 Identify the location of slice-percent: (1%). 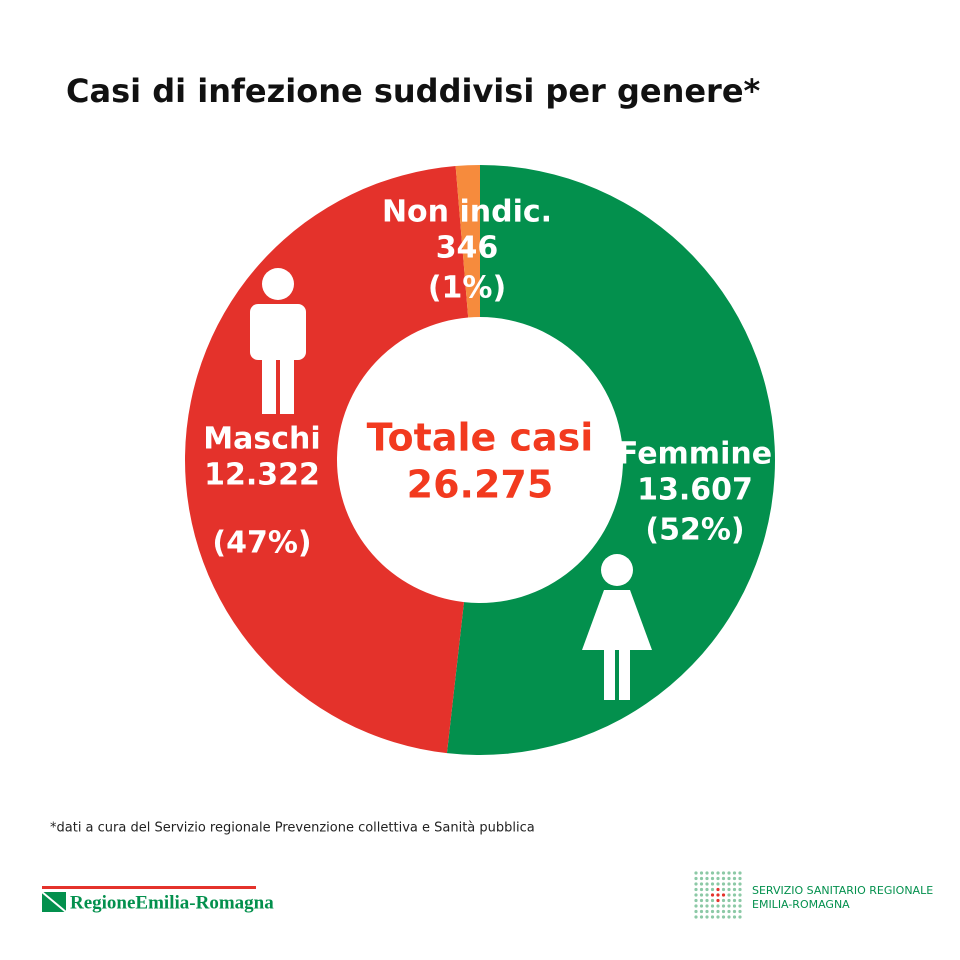
(467, 288).